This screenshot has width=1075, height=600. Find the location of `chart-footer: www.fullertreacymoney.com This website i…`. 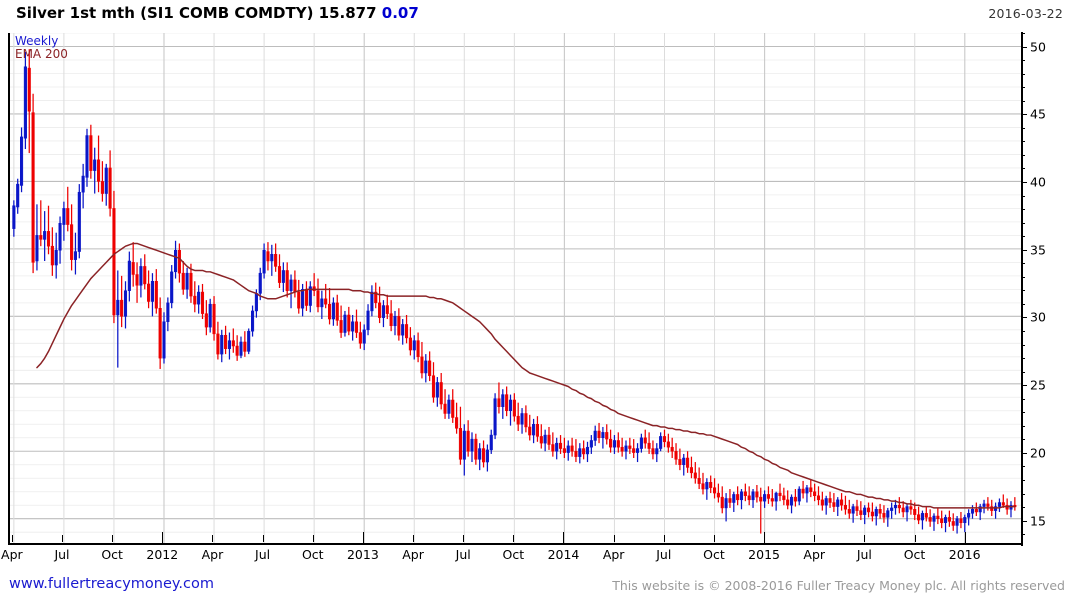

chart-footer: www.fullertreacymoney.com This website i… is located at coordinates (537, 586).